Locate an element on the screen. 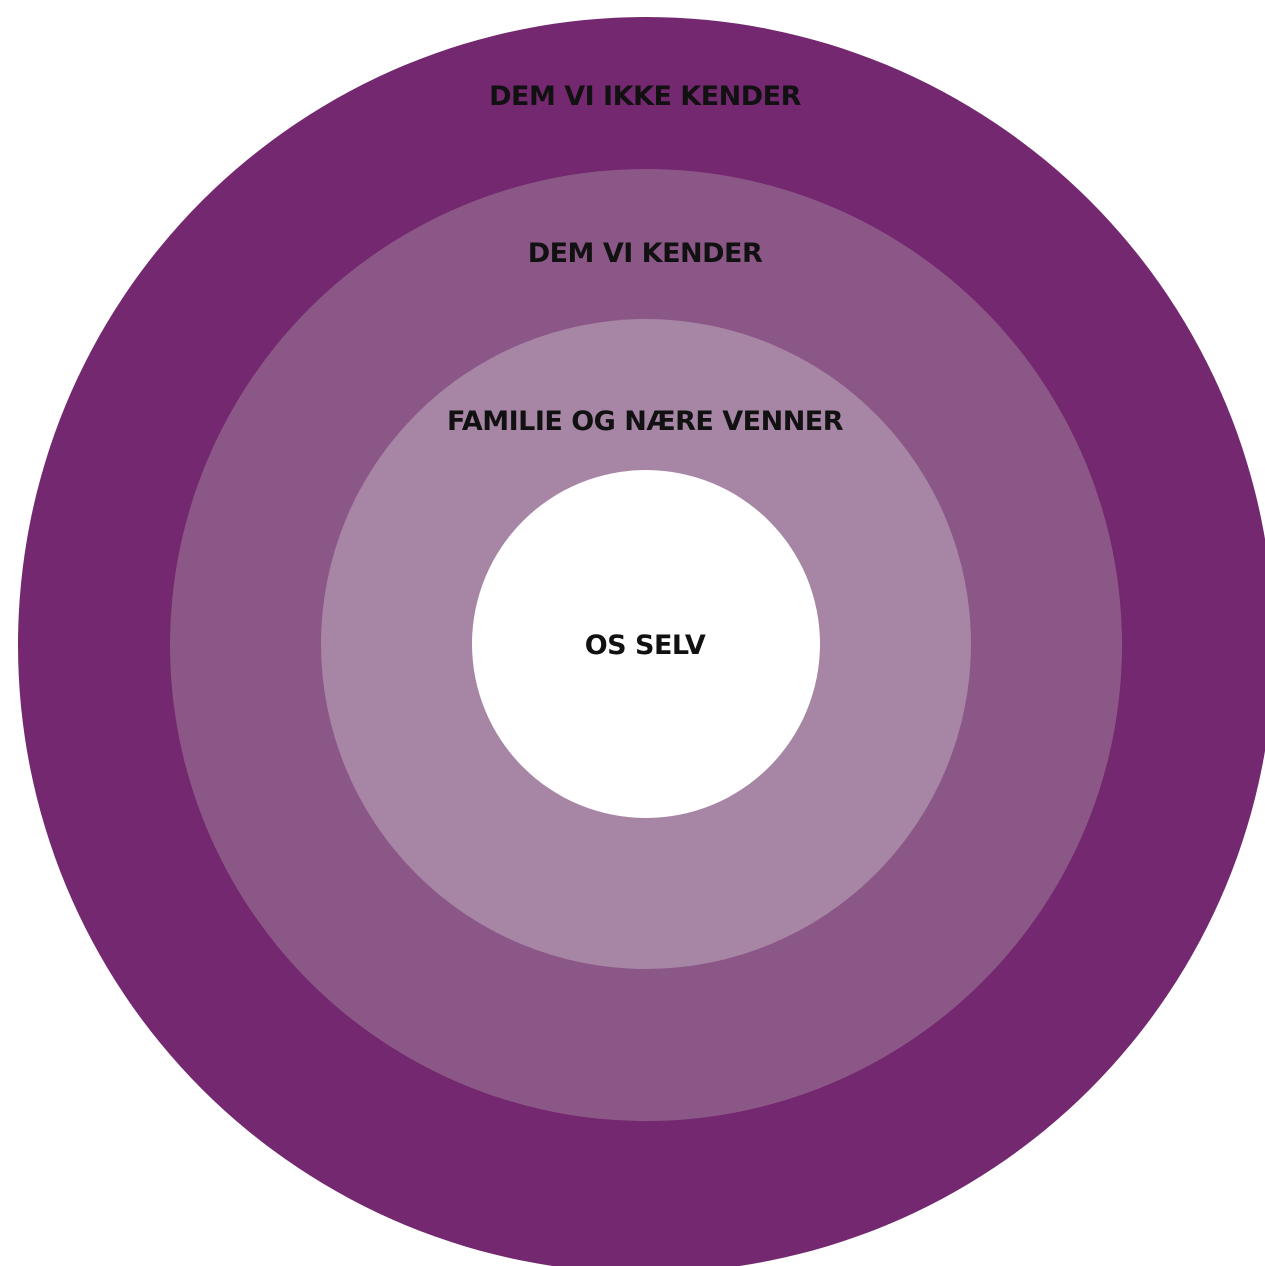 The image size is (1265, 1266). label-familie-og-naere-venner: FAMILIE OG NÆRE VENNER is located at coordinates (645, 421).